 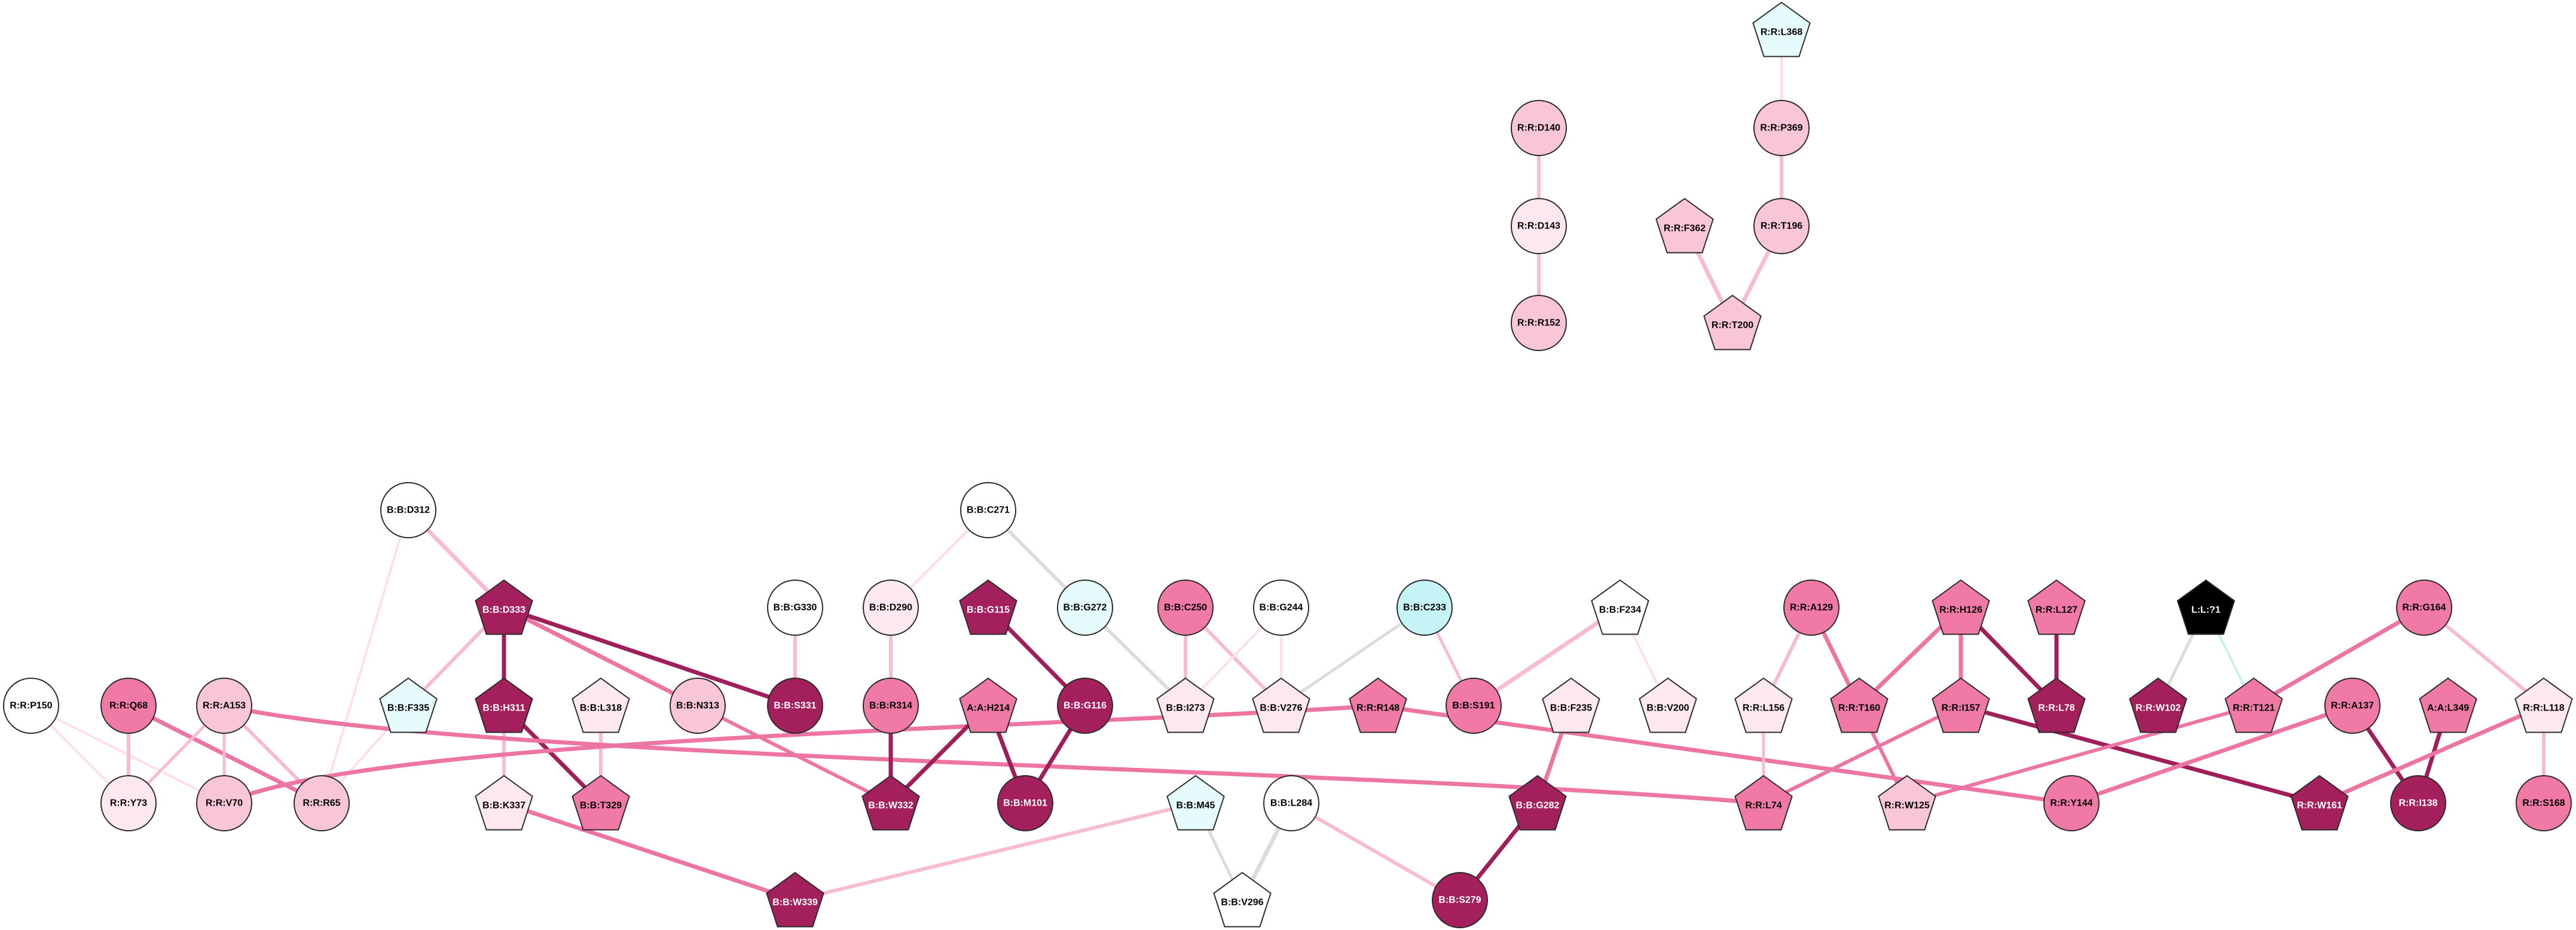 What do you see at coordinates (2080, 754) in the screenshot?
I see `edge-r-r-t121-to-r-r-w125` at bounding box center [2080, 754].